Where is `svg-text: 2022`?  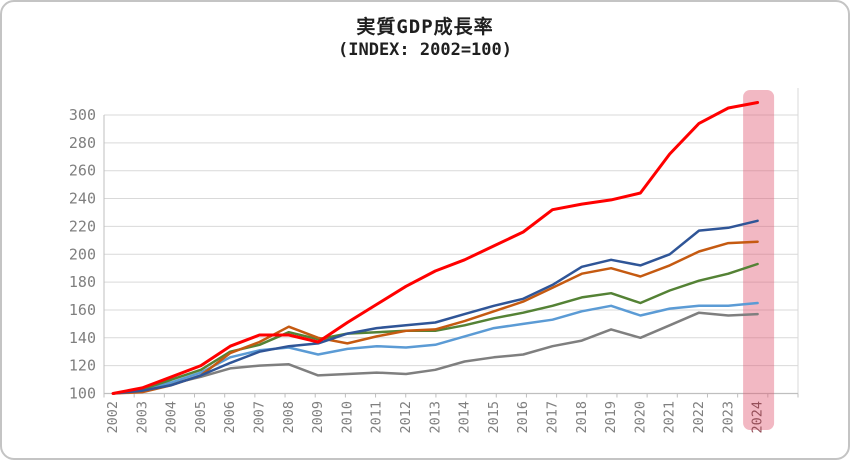
svg-text: 2022 is located at coordinates (699, 417).